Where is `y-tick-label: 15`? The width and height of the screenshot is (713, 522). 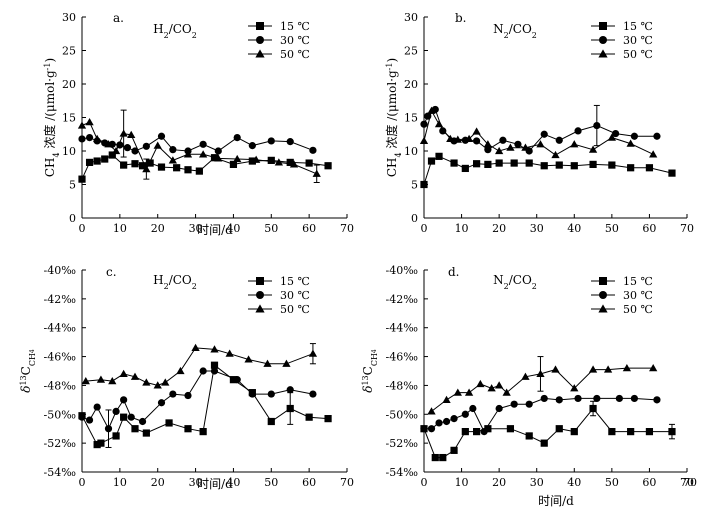 y-tick-label: 15 is located at coordinates (69, 118).